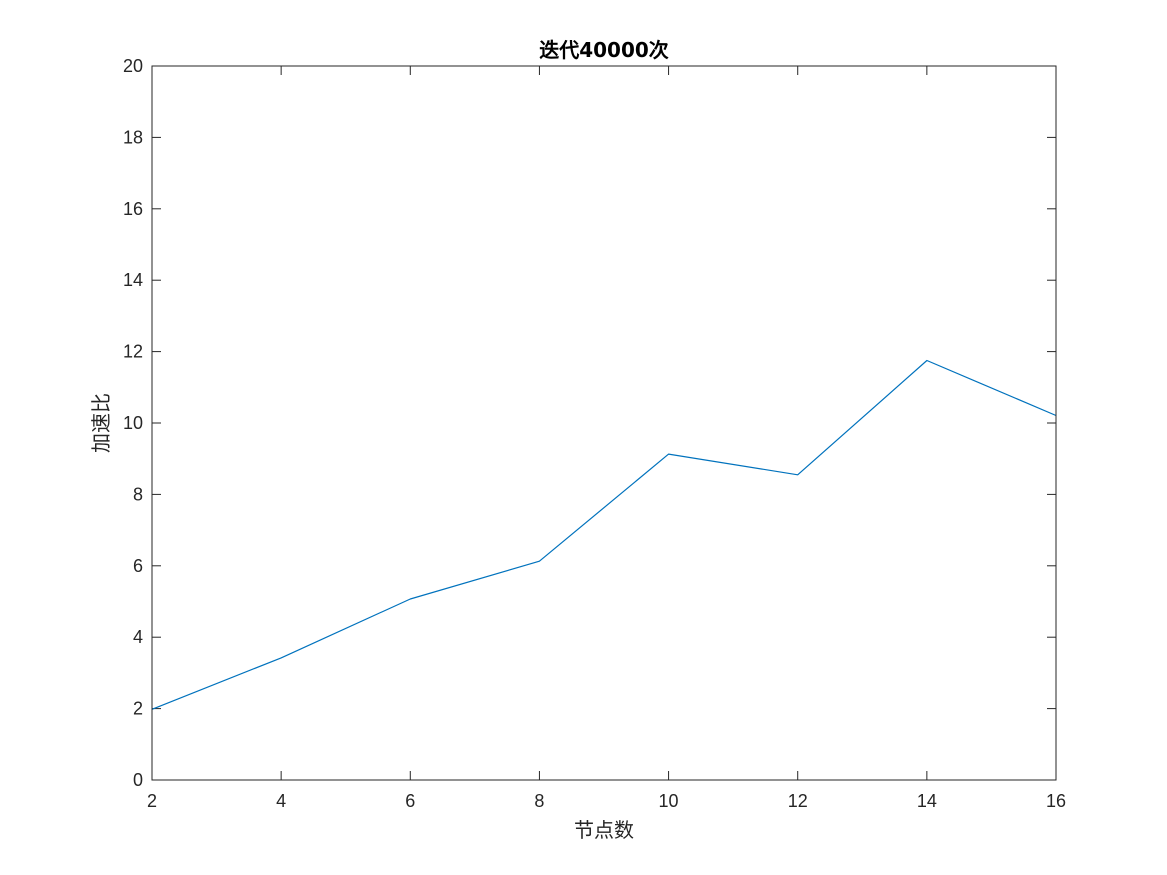 The image size is (1167, 875). I want to click on y-tick-label: 10, so click(133, 423).